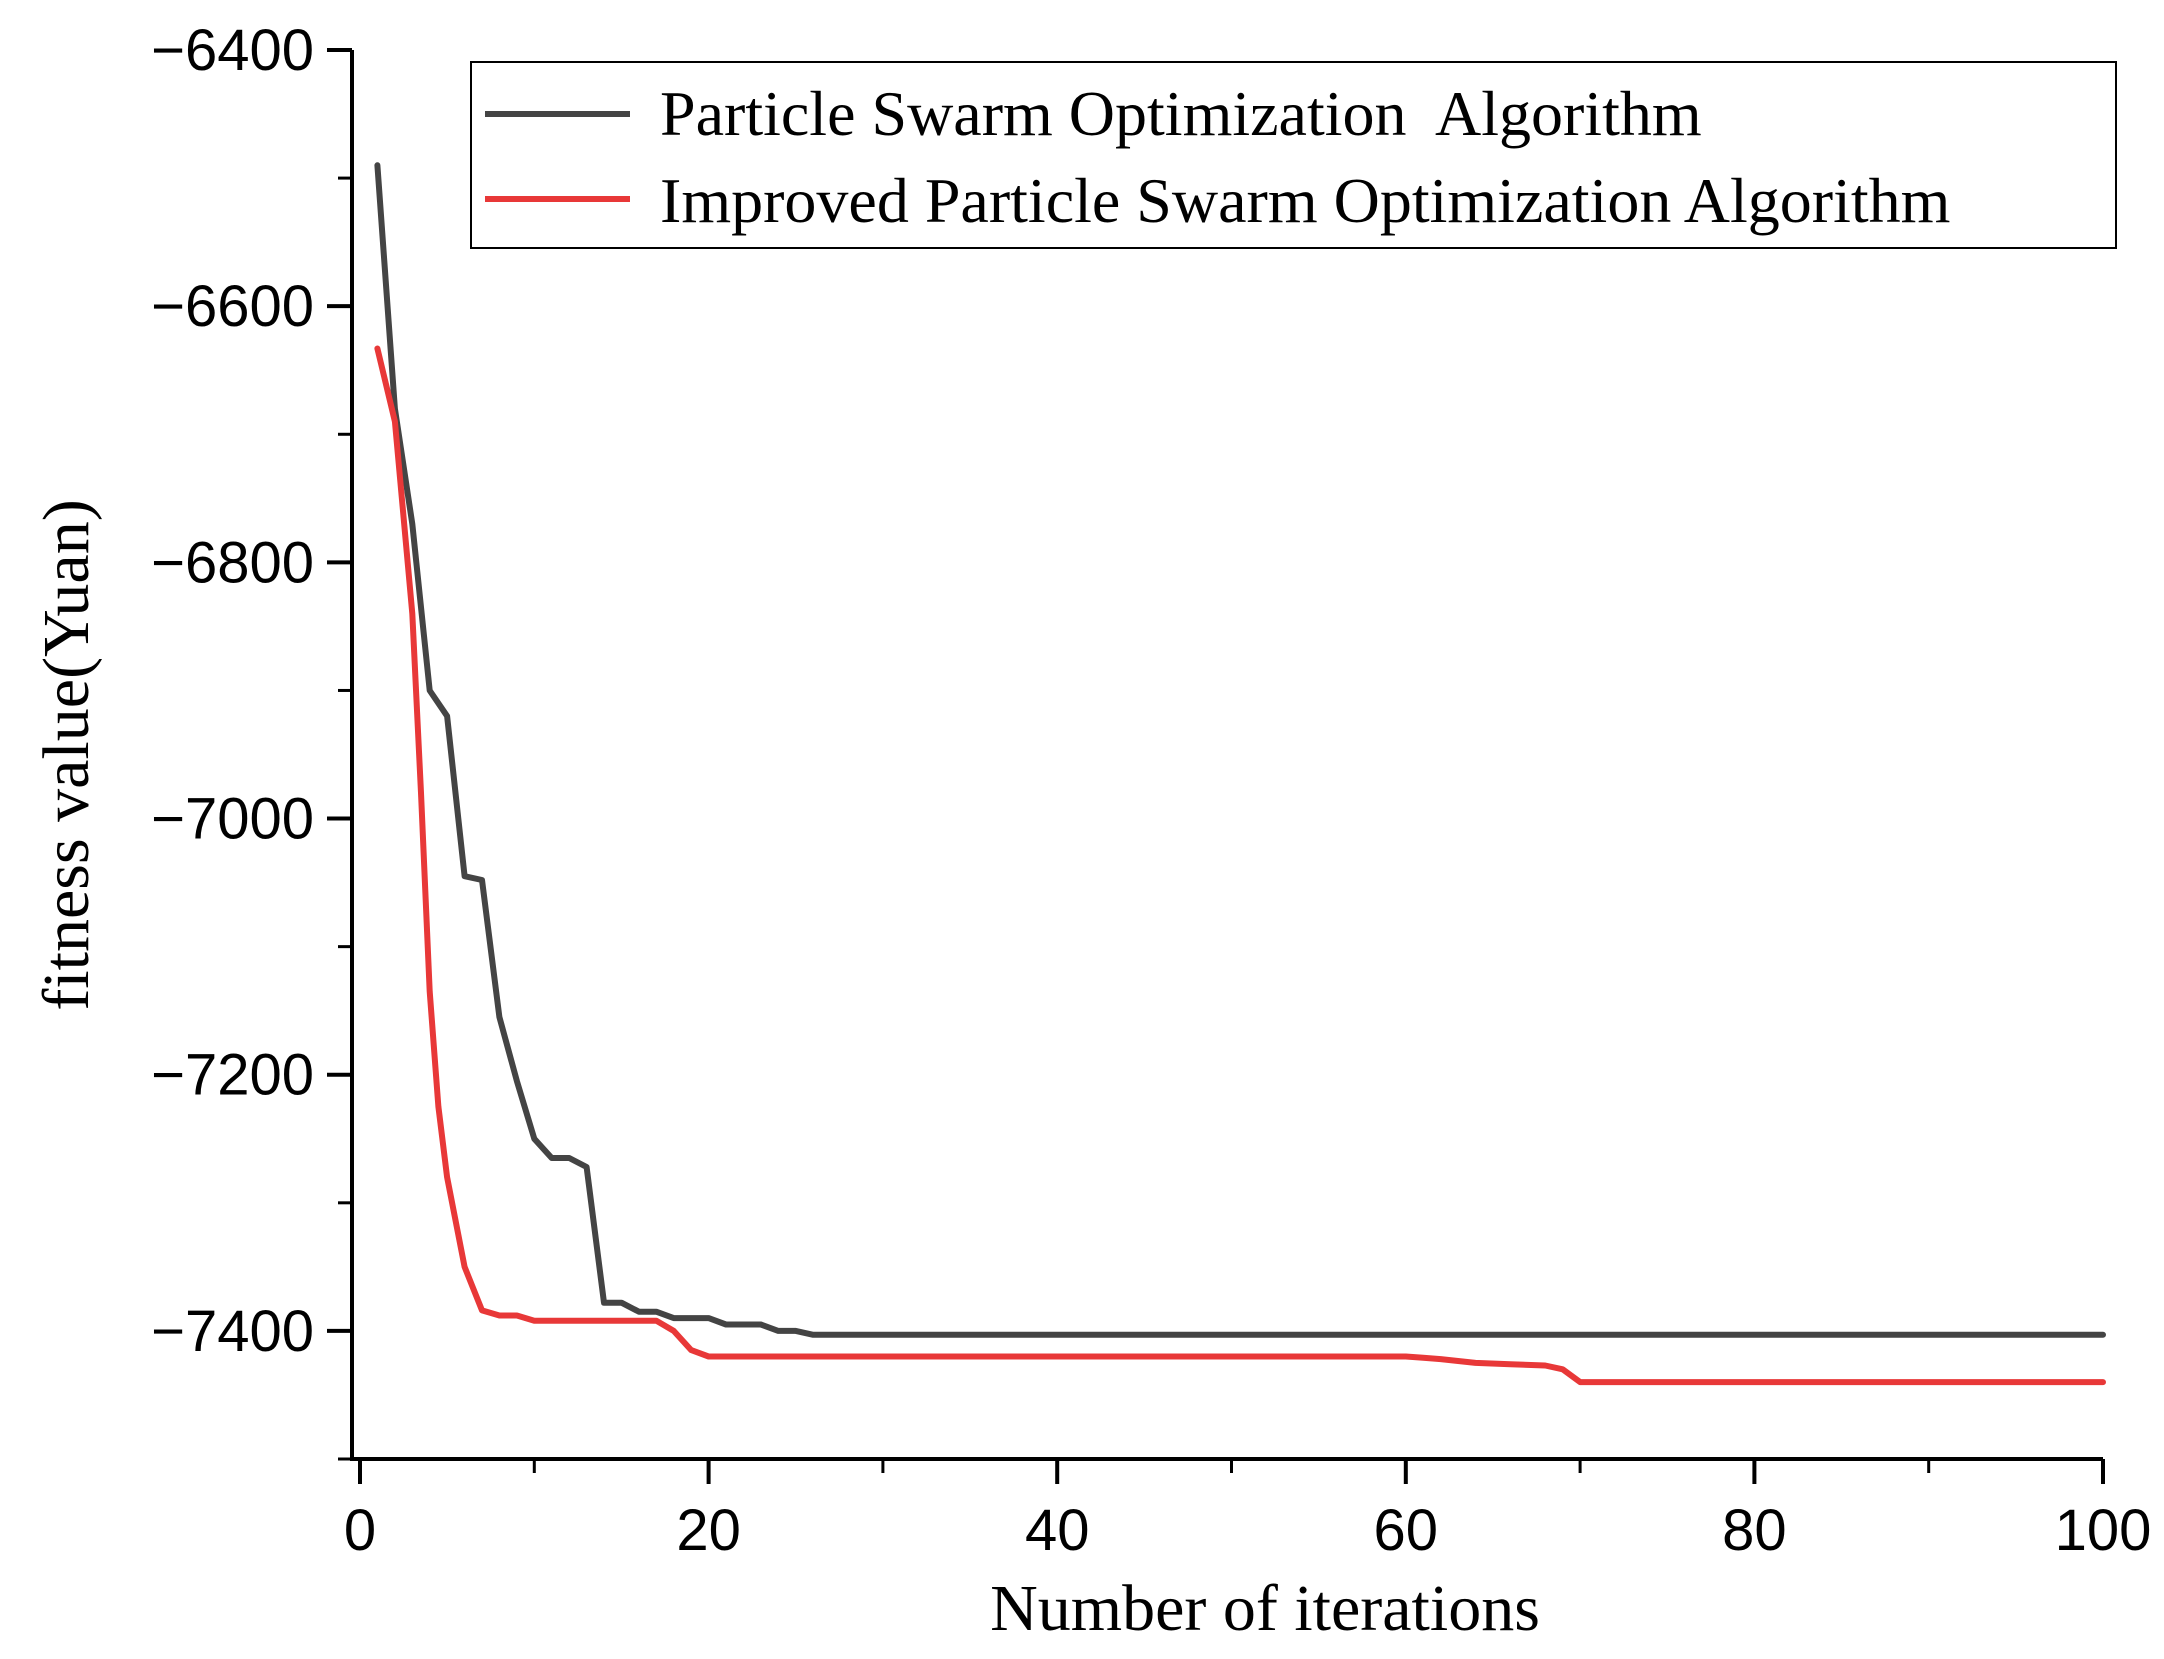  What do you see at coordinates (1248, 1511) in the screenshot?
I see `x-axis-ticks: 0 20 40 60 80 100` at bounding box center [1248, 1511].